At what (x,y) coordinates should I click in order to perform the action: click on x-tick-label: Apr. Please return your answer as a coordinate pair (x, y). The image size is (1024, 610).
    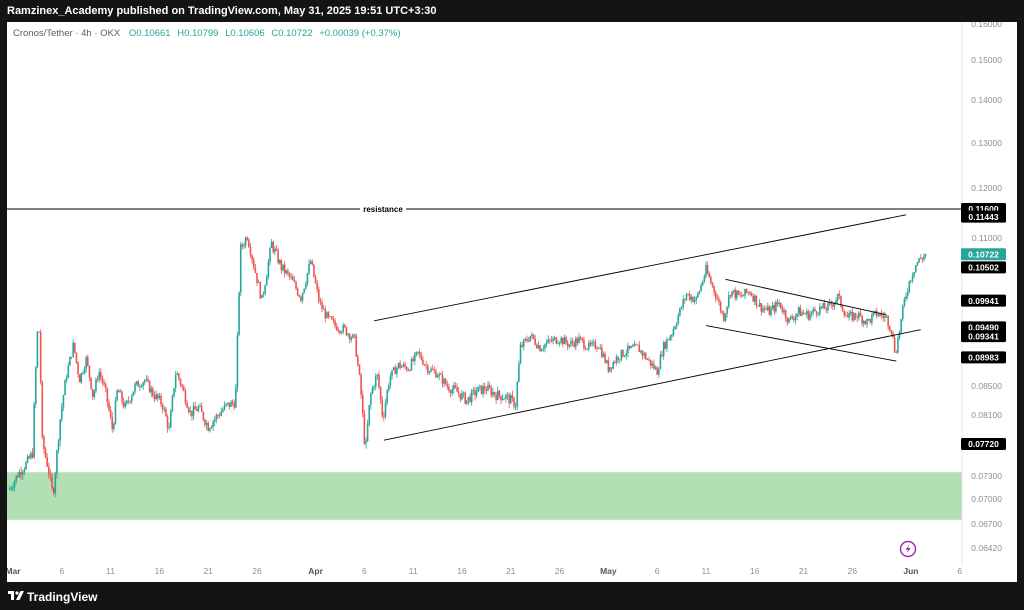
    Looking at the image, I should click on (315, 571).